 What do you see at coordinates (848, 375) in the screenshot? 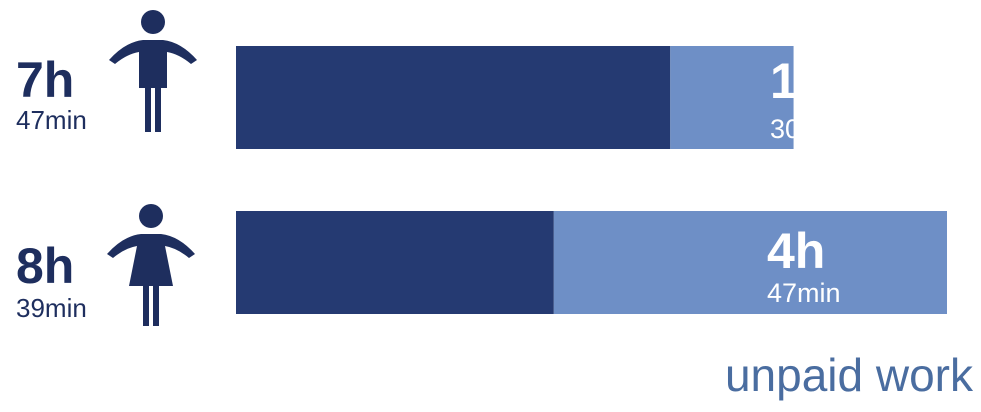
I see `unpaid-work-legend-label: unpaid work` at bounding box center [848, 375].